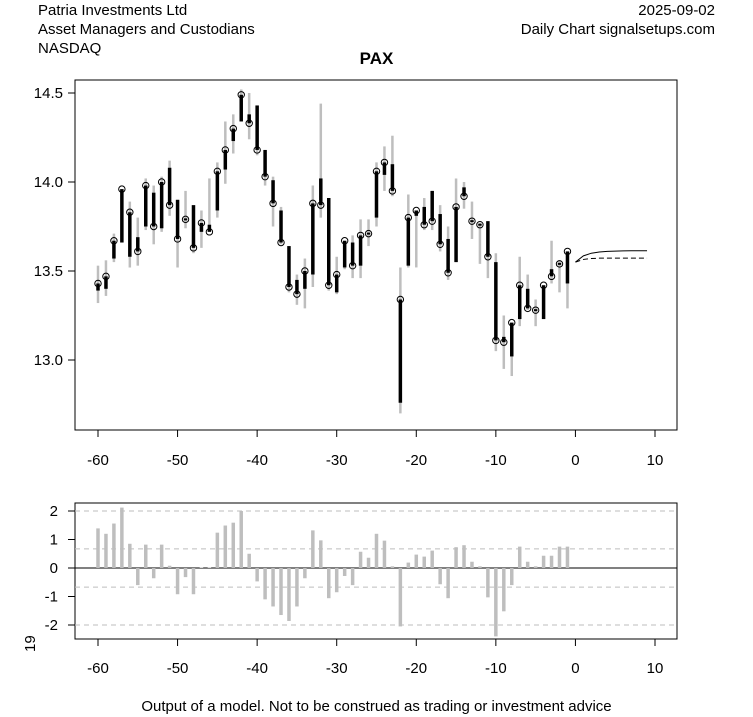  Describe the element at coordinates (70, 48) in the screenshot. I see `exchange-label: NASDAQ` at that location.